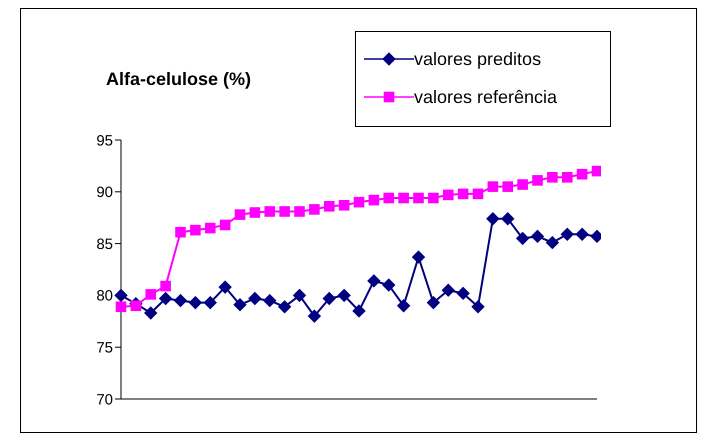  I want to click on y-tick-label: 95, so click(104, 141).